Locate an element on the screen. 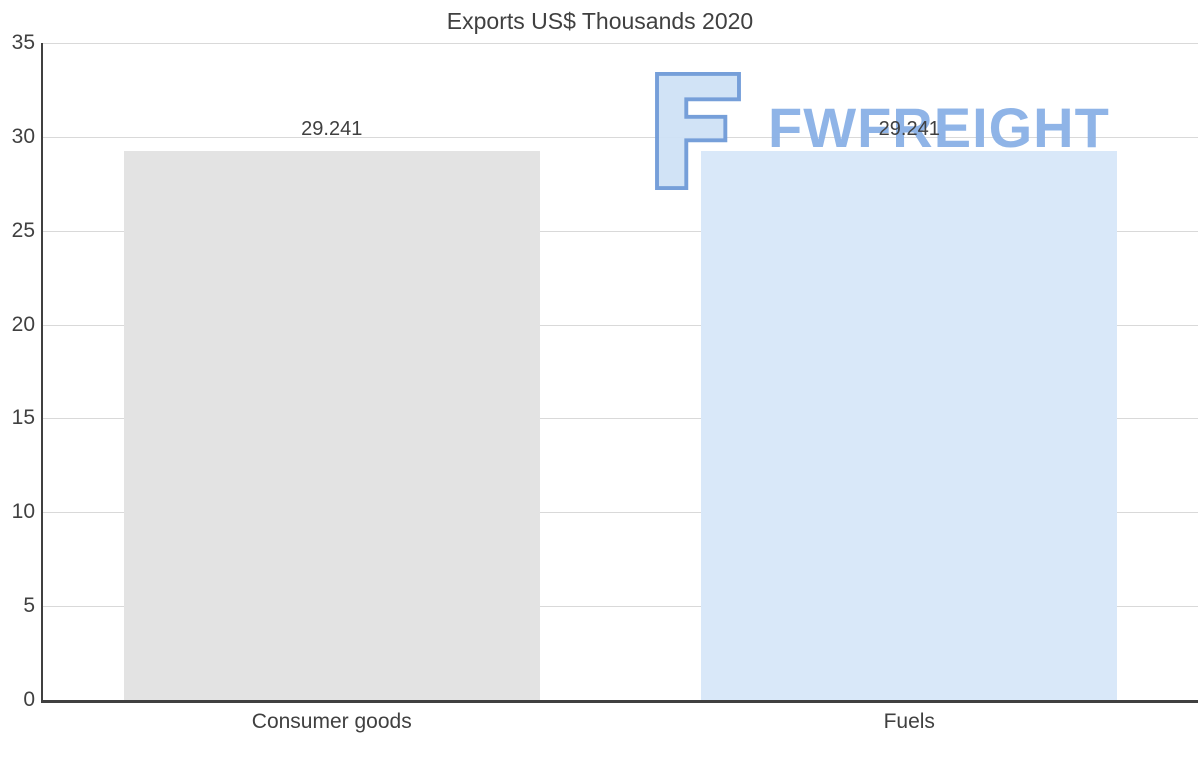  y-axis-line is located at coordinates (42, 373).